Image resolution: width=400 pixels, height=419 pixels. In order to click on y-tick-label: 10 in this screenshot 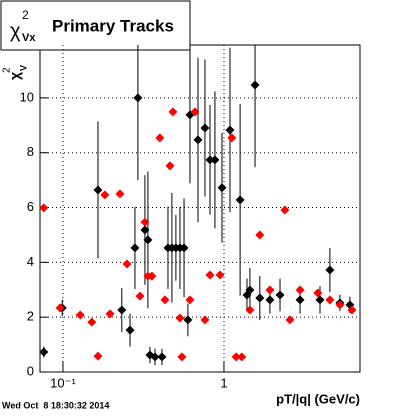, I will do `click(27, 96)`.